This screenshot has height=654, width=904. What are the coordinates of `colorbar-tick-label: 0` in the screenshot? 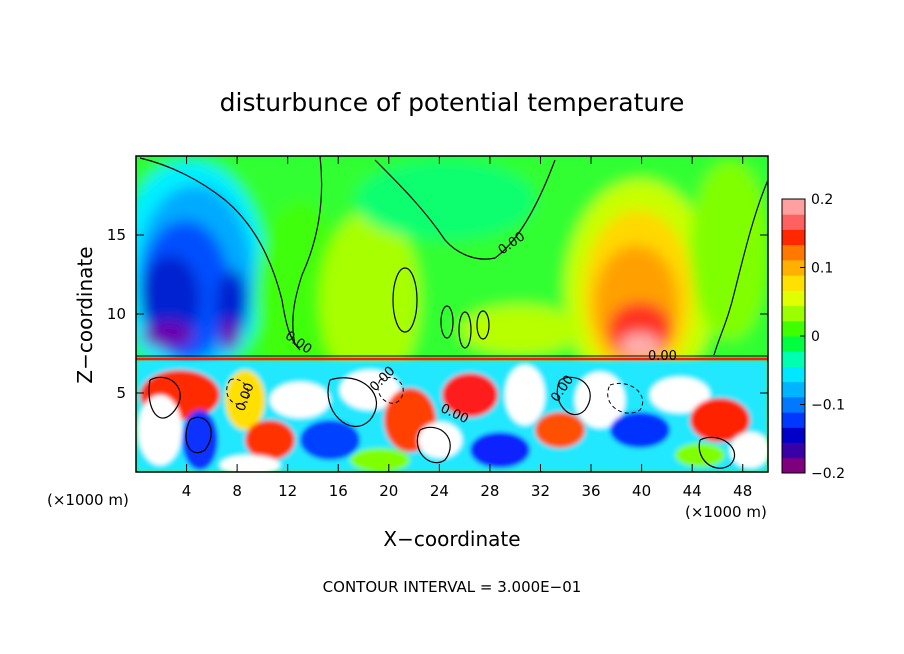 It's located at (815, 337).